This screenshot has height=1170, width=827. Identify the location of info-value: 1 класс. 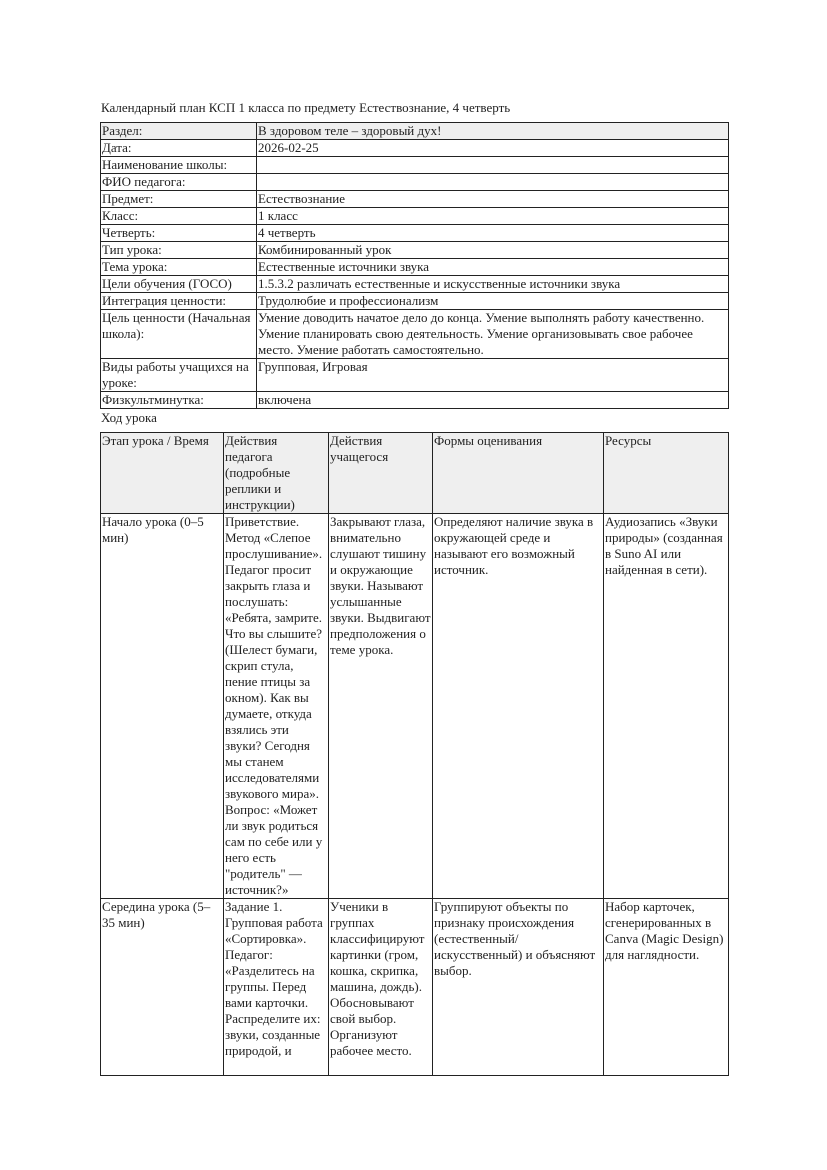
(492, 216).